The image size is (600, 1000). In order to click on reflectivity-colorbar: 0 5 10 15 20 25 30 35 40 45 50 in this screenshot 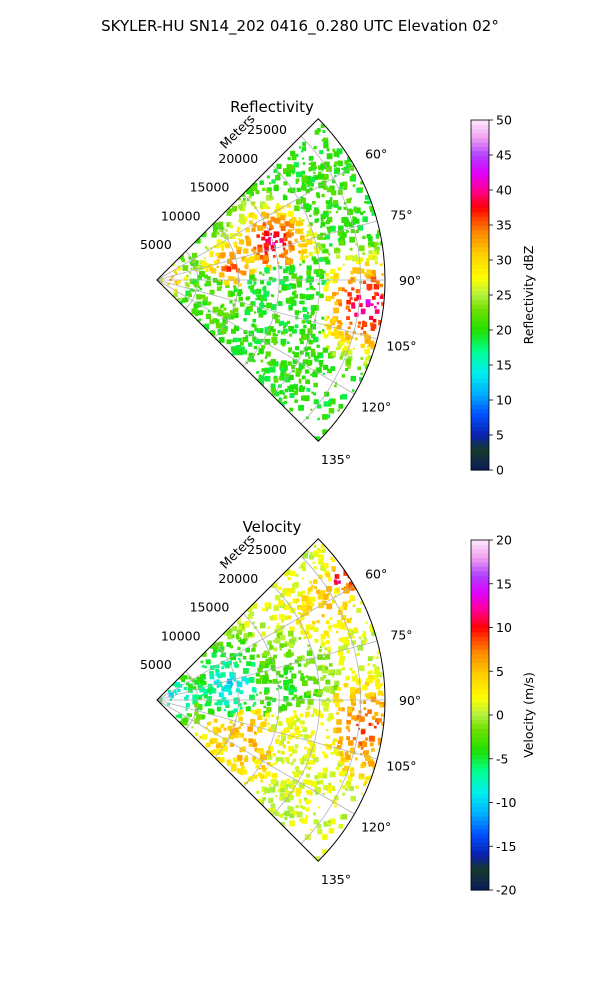, I will do `click(491, 295)`.